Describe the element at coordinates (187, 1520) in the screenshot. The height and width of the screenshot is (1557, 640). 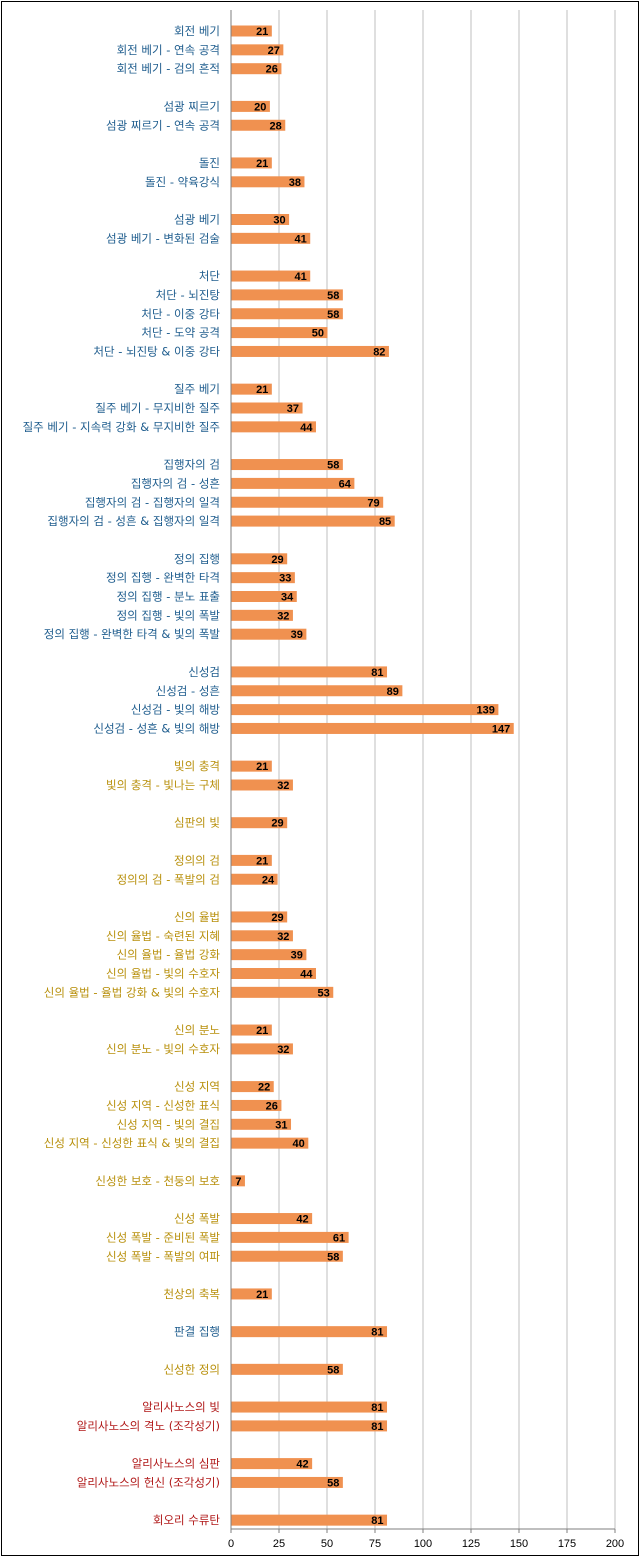
I see `category-label: 회오리 수류탄` at that location.